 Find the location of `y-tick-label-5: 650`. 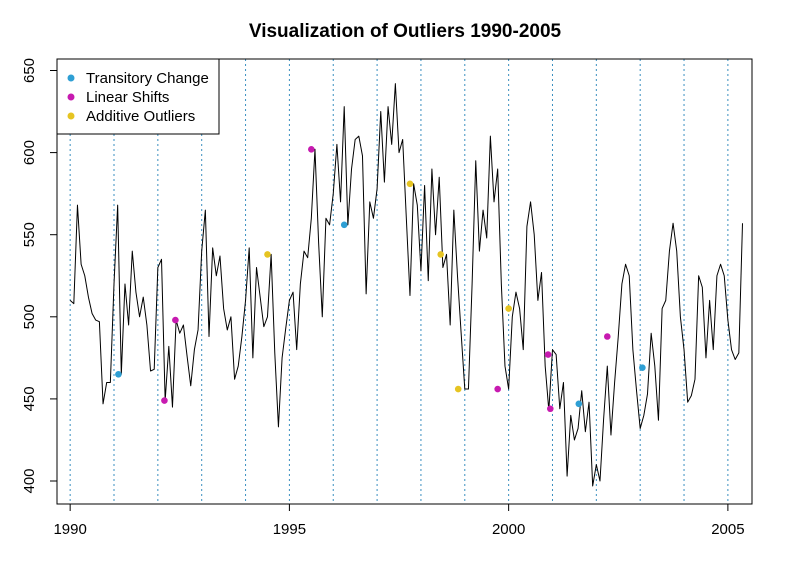

y-tick-label-5: 650 is located at coordinates (29, 70).